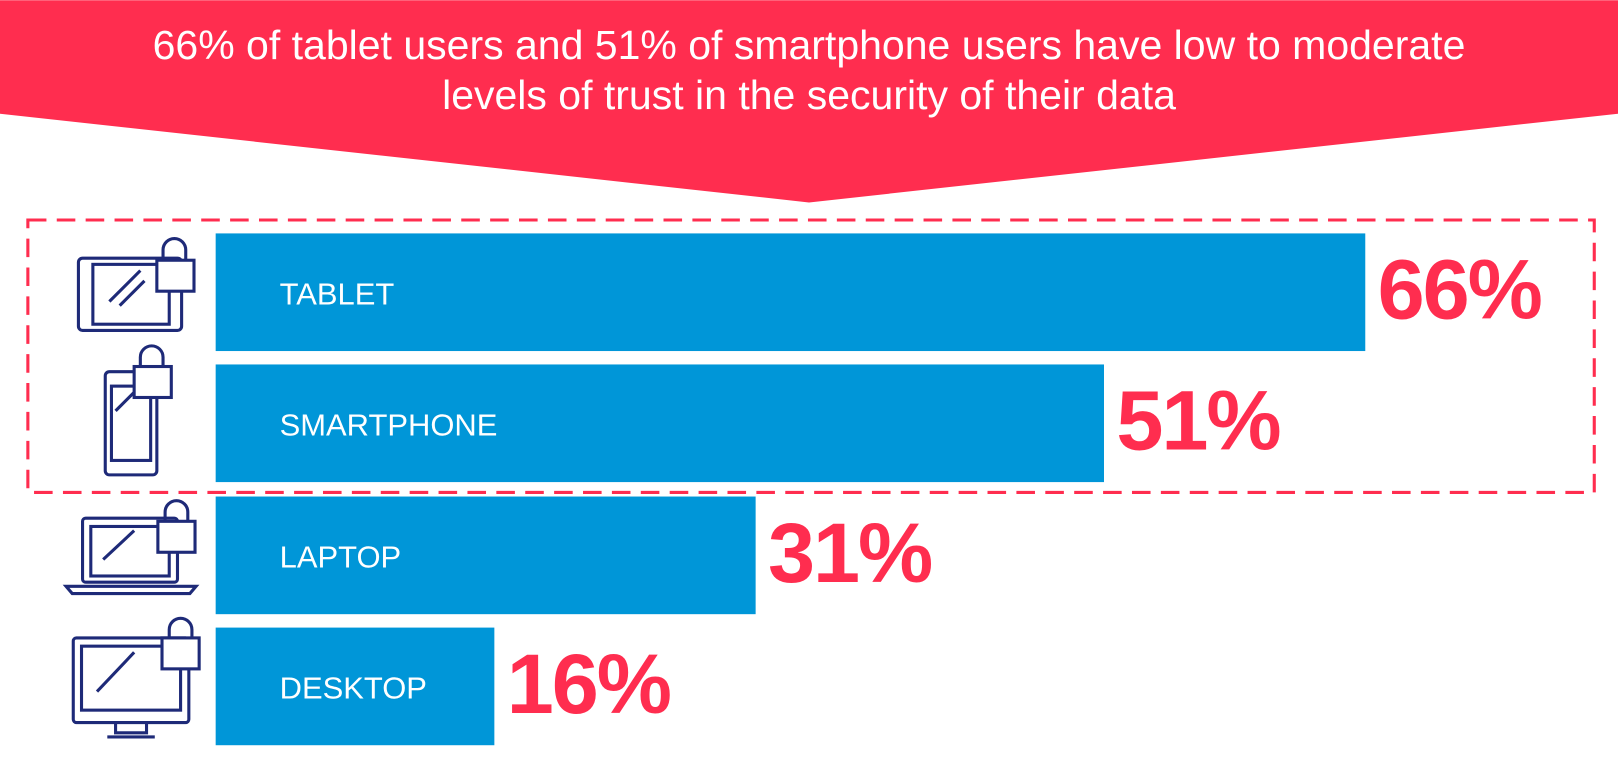 Image resolution: width=1618 pixels, height=764 pixels. Describe the element at coordinates (1197, 420) in the screenshot. I see `value-label: 51%` at that location.